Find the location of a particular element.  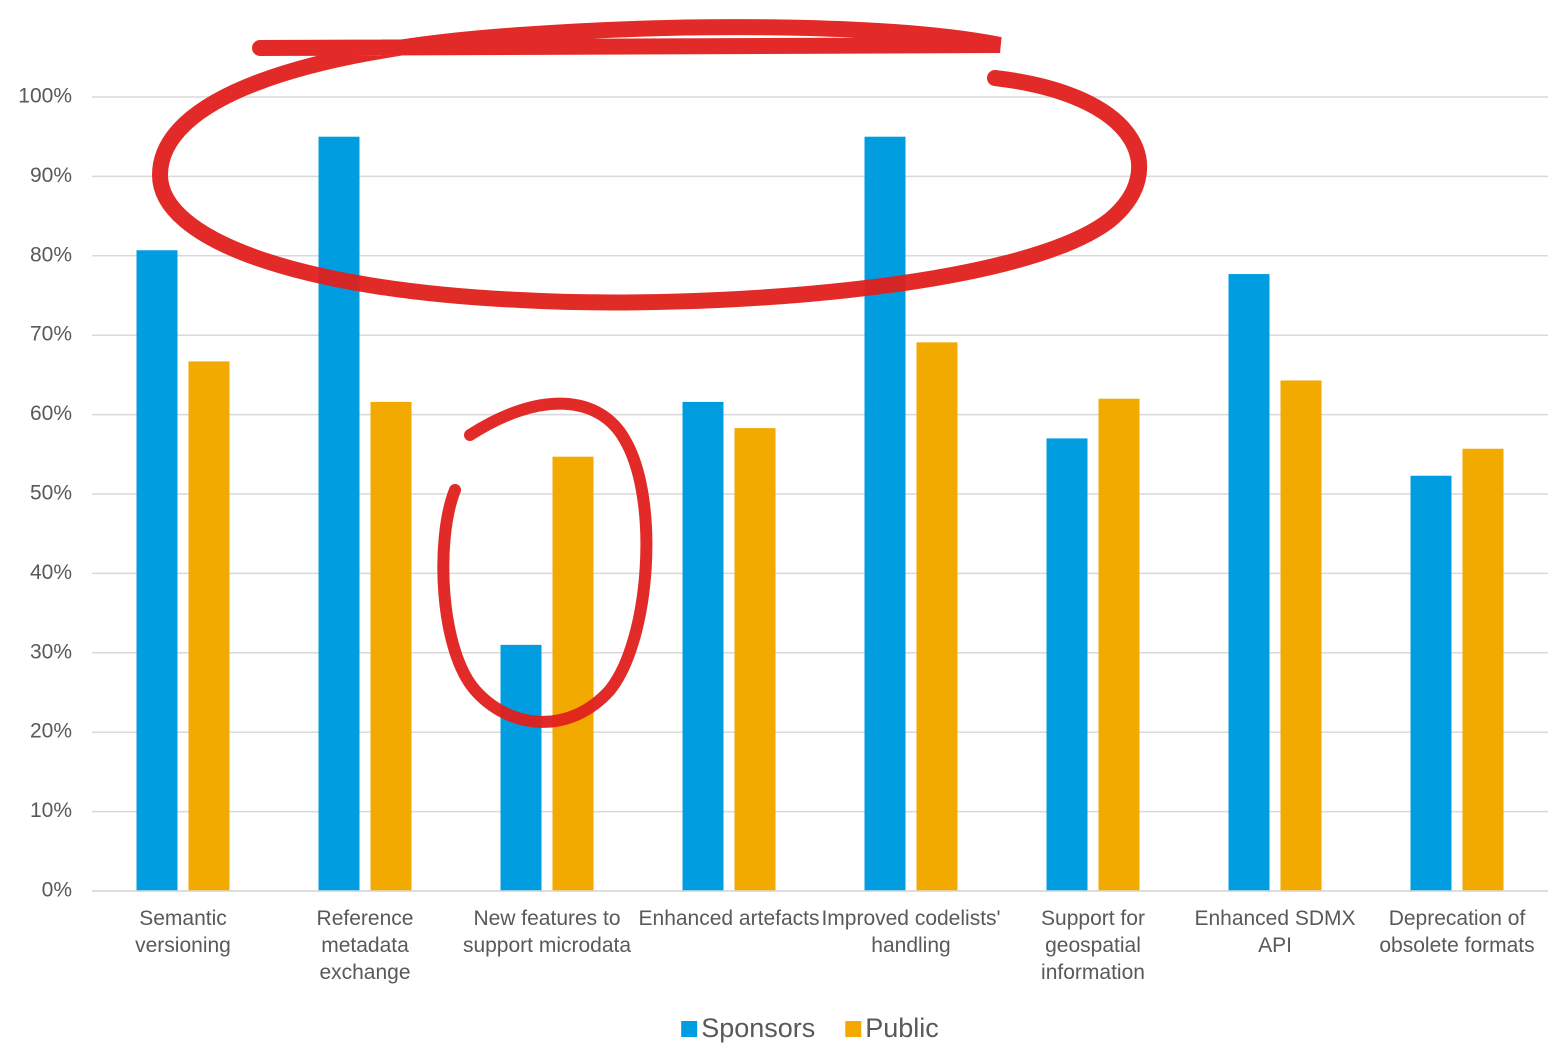

x-tick-label-box: Improved codelists' handling is located at coordinates (911, 932).